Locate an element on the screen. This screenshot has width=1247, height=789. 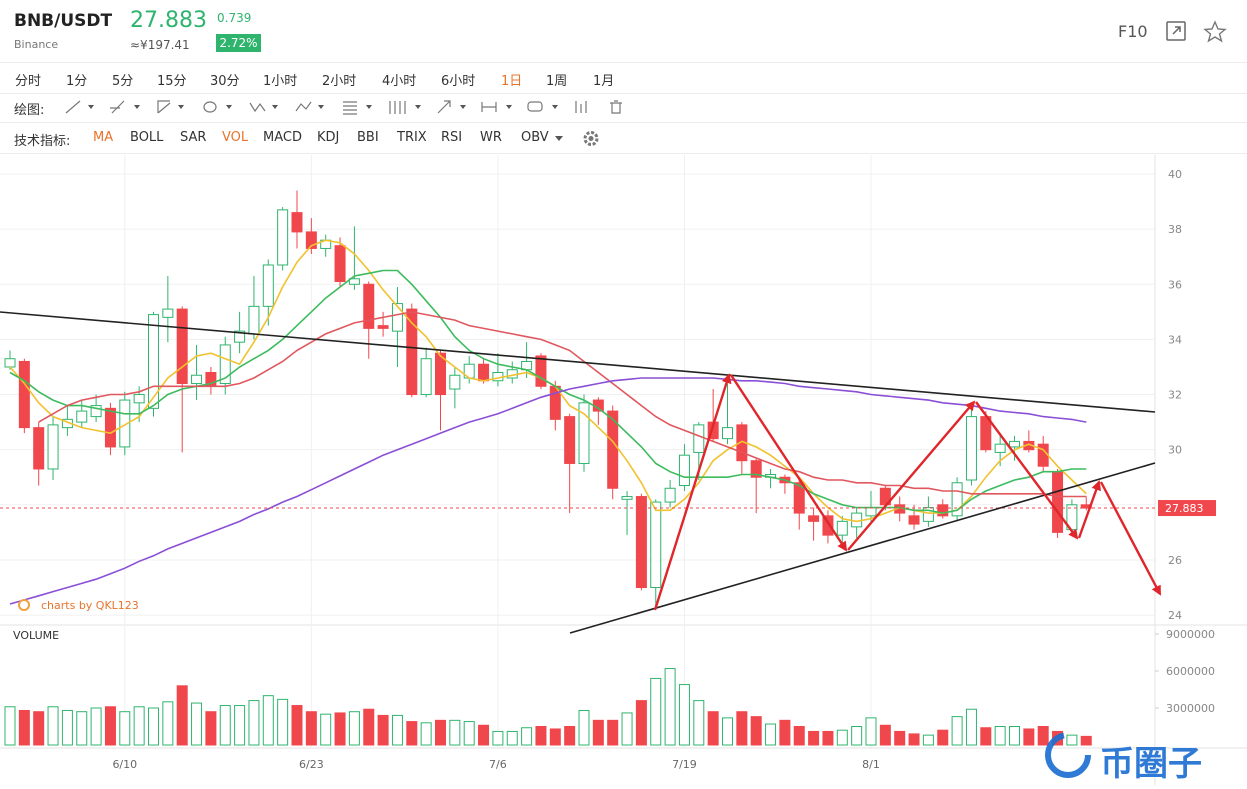
period-button: 30分 is located at coordinates (225, 81).